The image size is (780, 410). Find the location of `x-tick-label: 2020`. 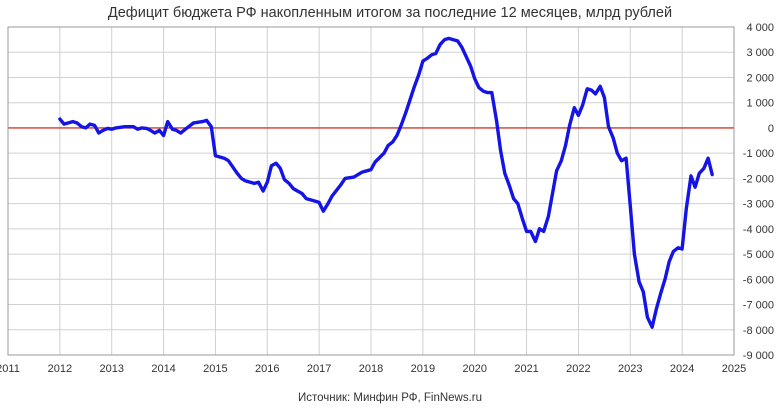

x-tick-label: 2020 is located at coordinates (474, 369).